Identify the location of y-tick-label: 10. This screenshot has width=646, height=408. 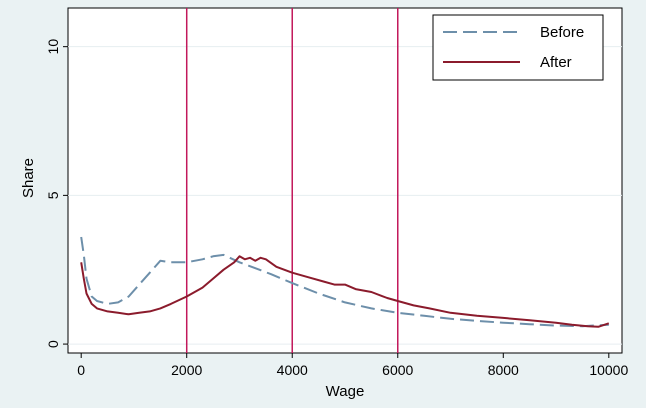
(53, 47).